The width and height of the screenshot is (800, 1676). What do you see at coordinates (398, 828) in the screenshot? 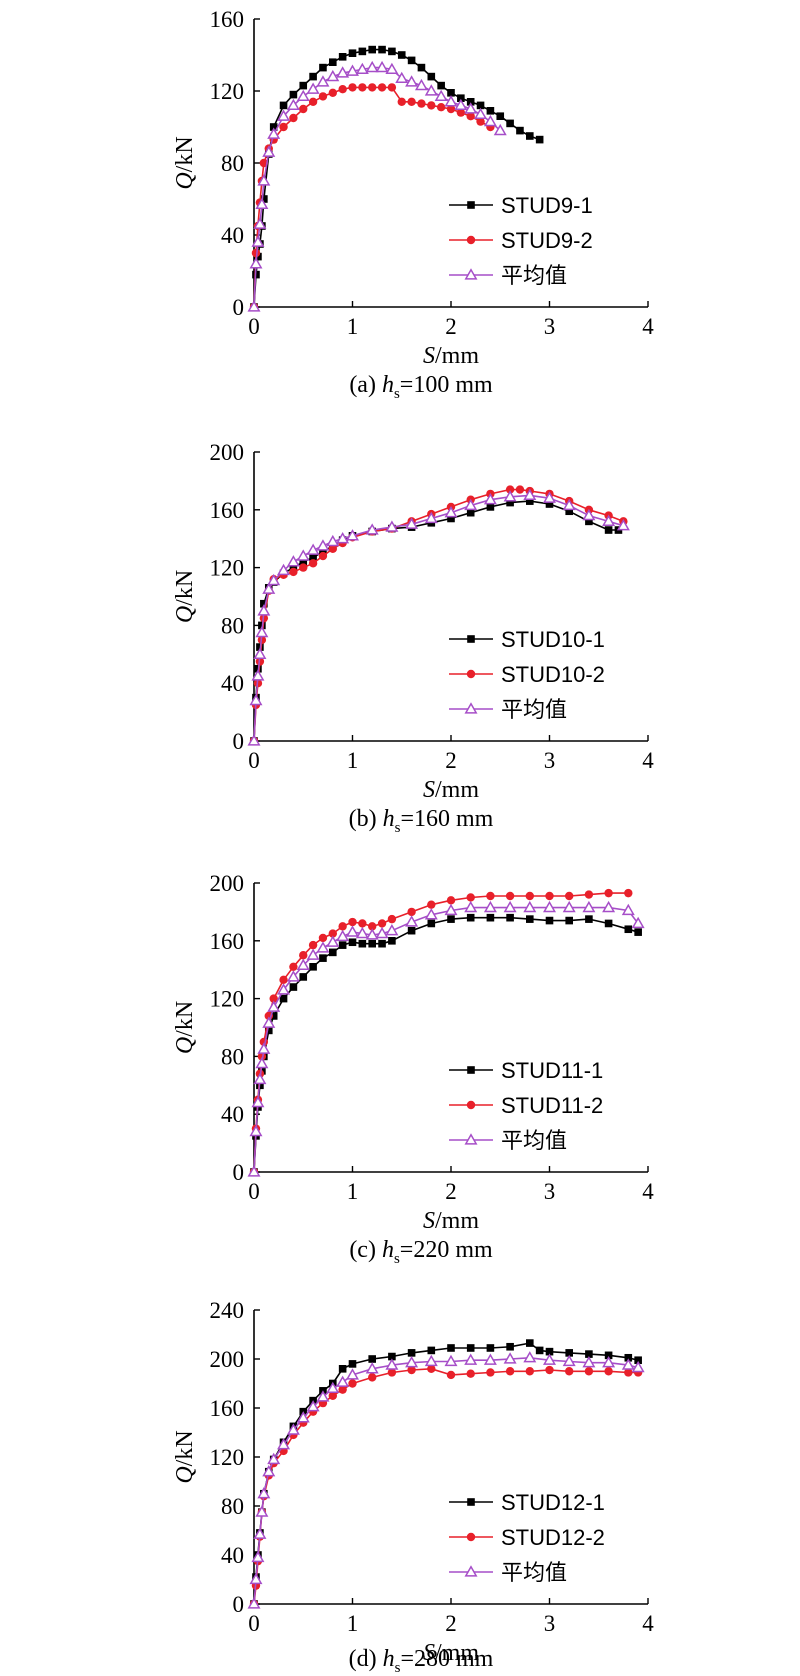
I see `caption-sub: s` at bounding box center [398, 828].